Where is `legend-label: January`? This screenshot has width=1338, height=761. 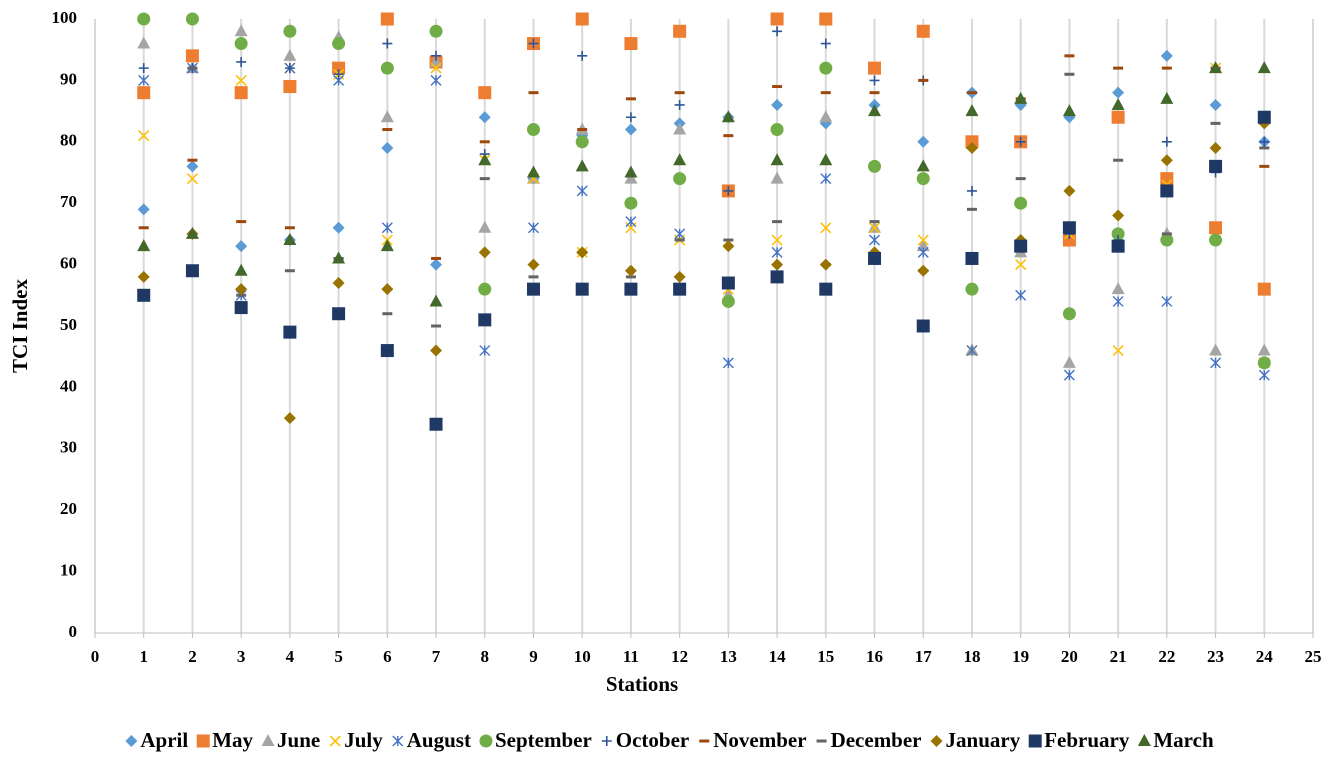
legend-label: January is located at coordinates (983, 740).